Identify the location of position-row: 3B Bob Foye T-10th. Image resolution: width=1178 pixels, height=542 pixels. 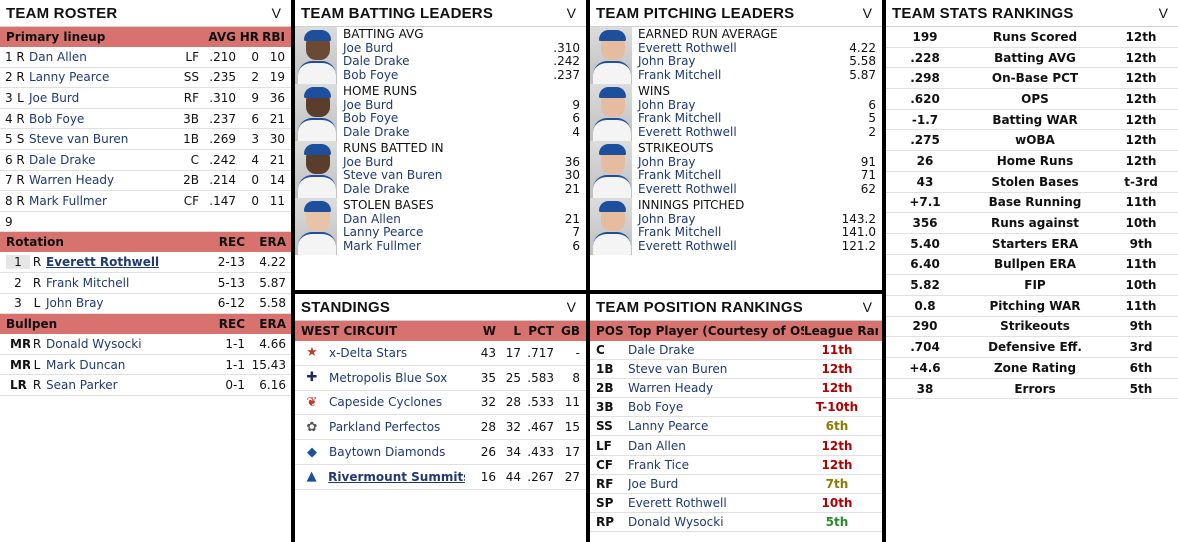
(736, 408).